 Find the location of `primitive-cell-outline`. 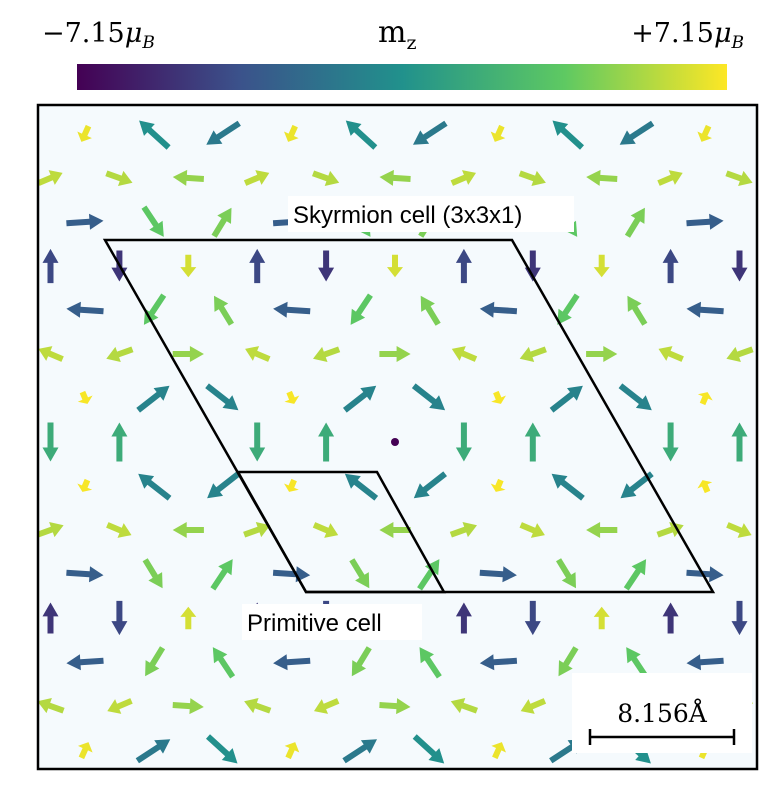

primitive-cell-outline is located at coordinates (341, 532).